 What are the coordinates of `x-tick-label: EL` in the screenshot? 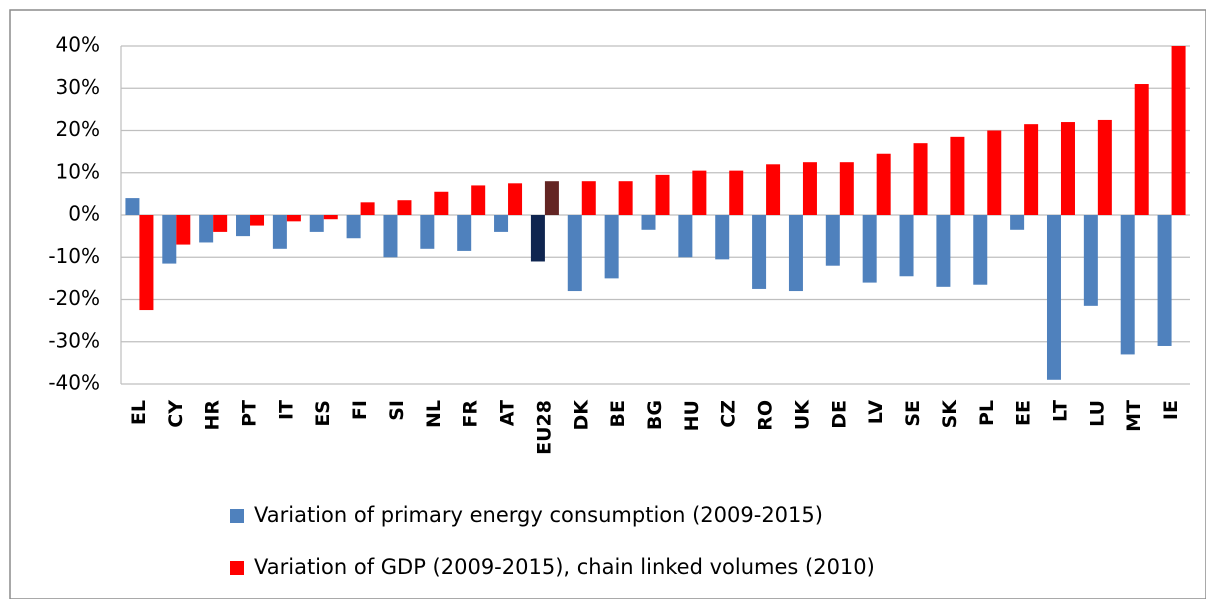 It's located at (139, 412).